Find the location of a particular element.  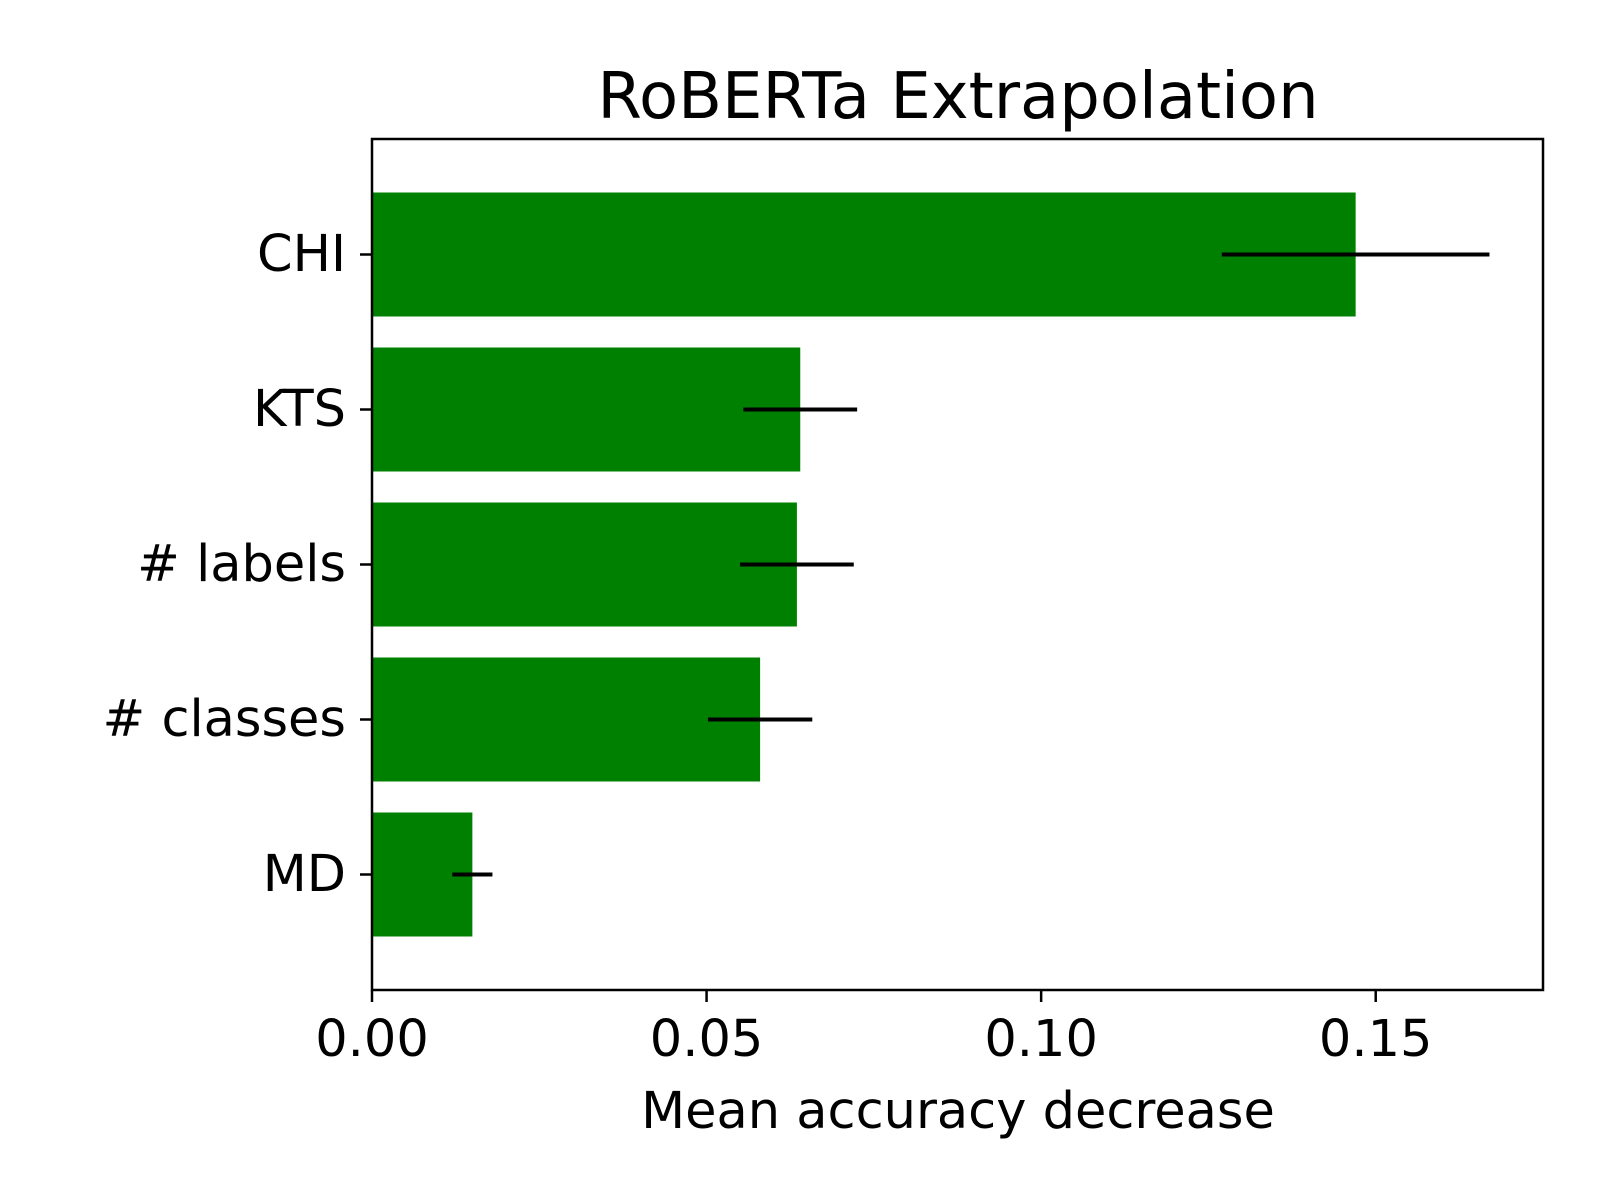

y-tick-label-3: # classes is located at coordinates (225, 719).